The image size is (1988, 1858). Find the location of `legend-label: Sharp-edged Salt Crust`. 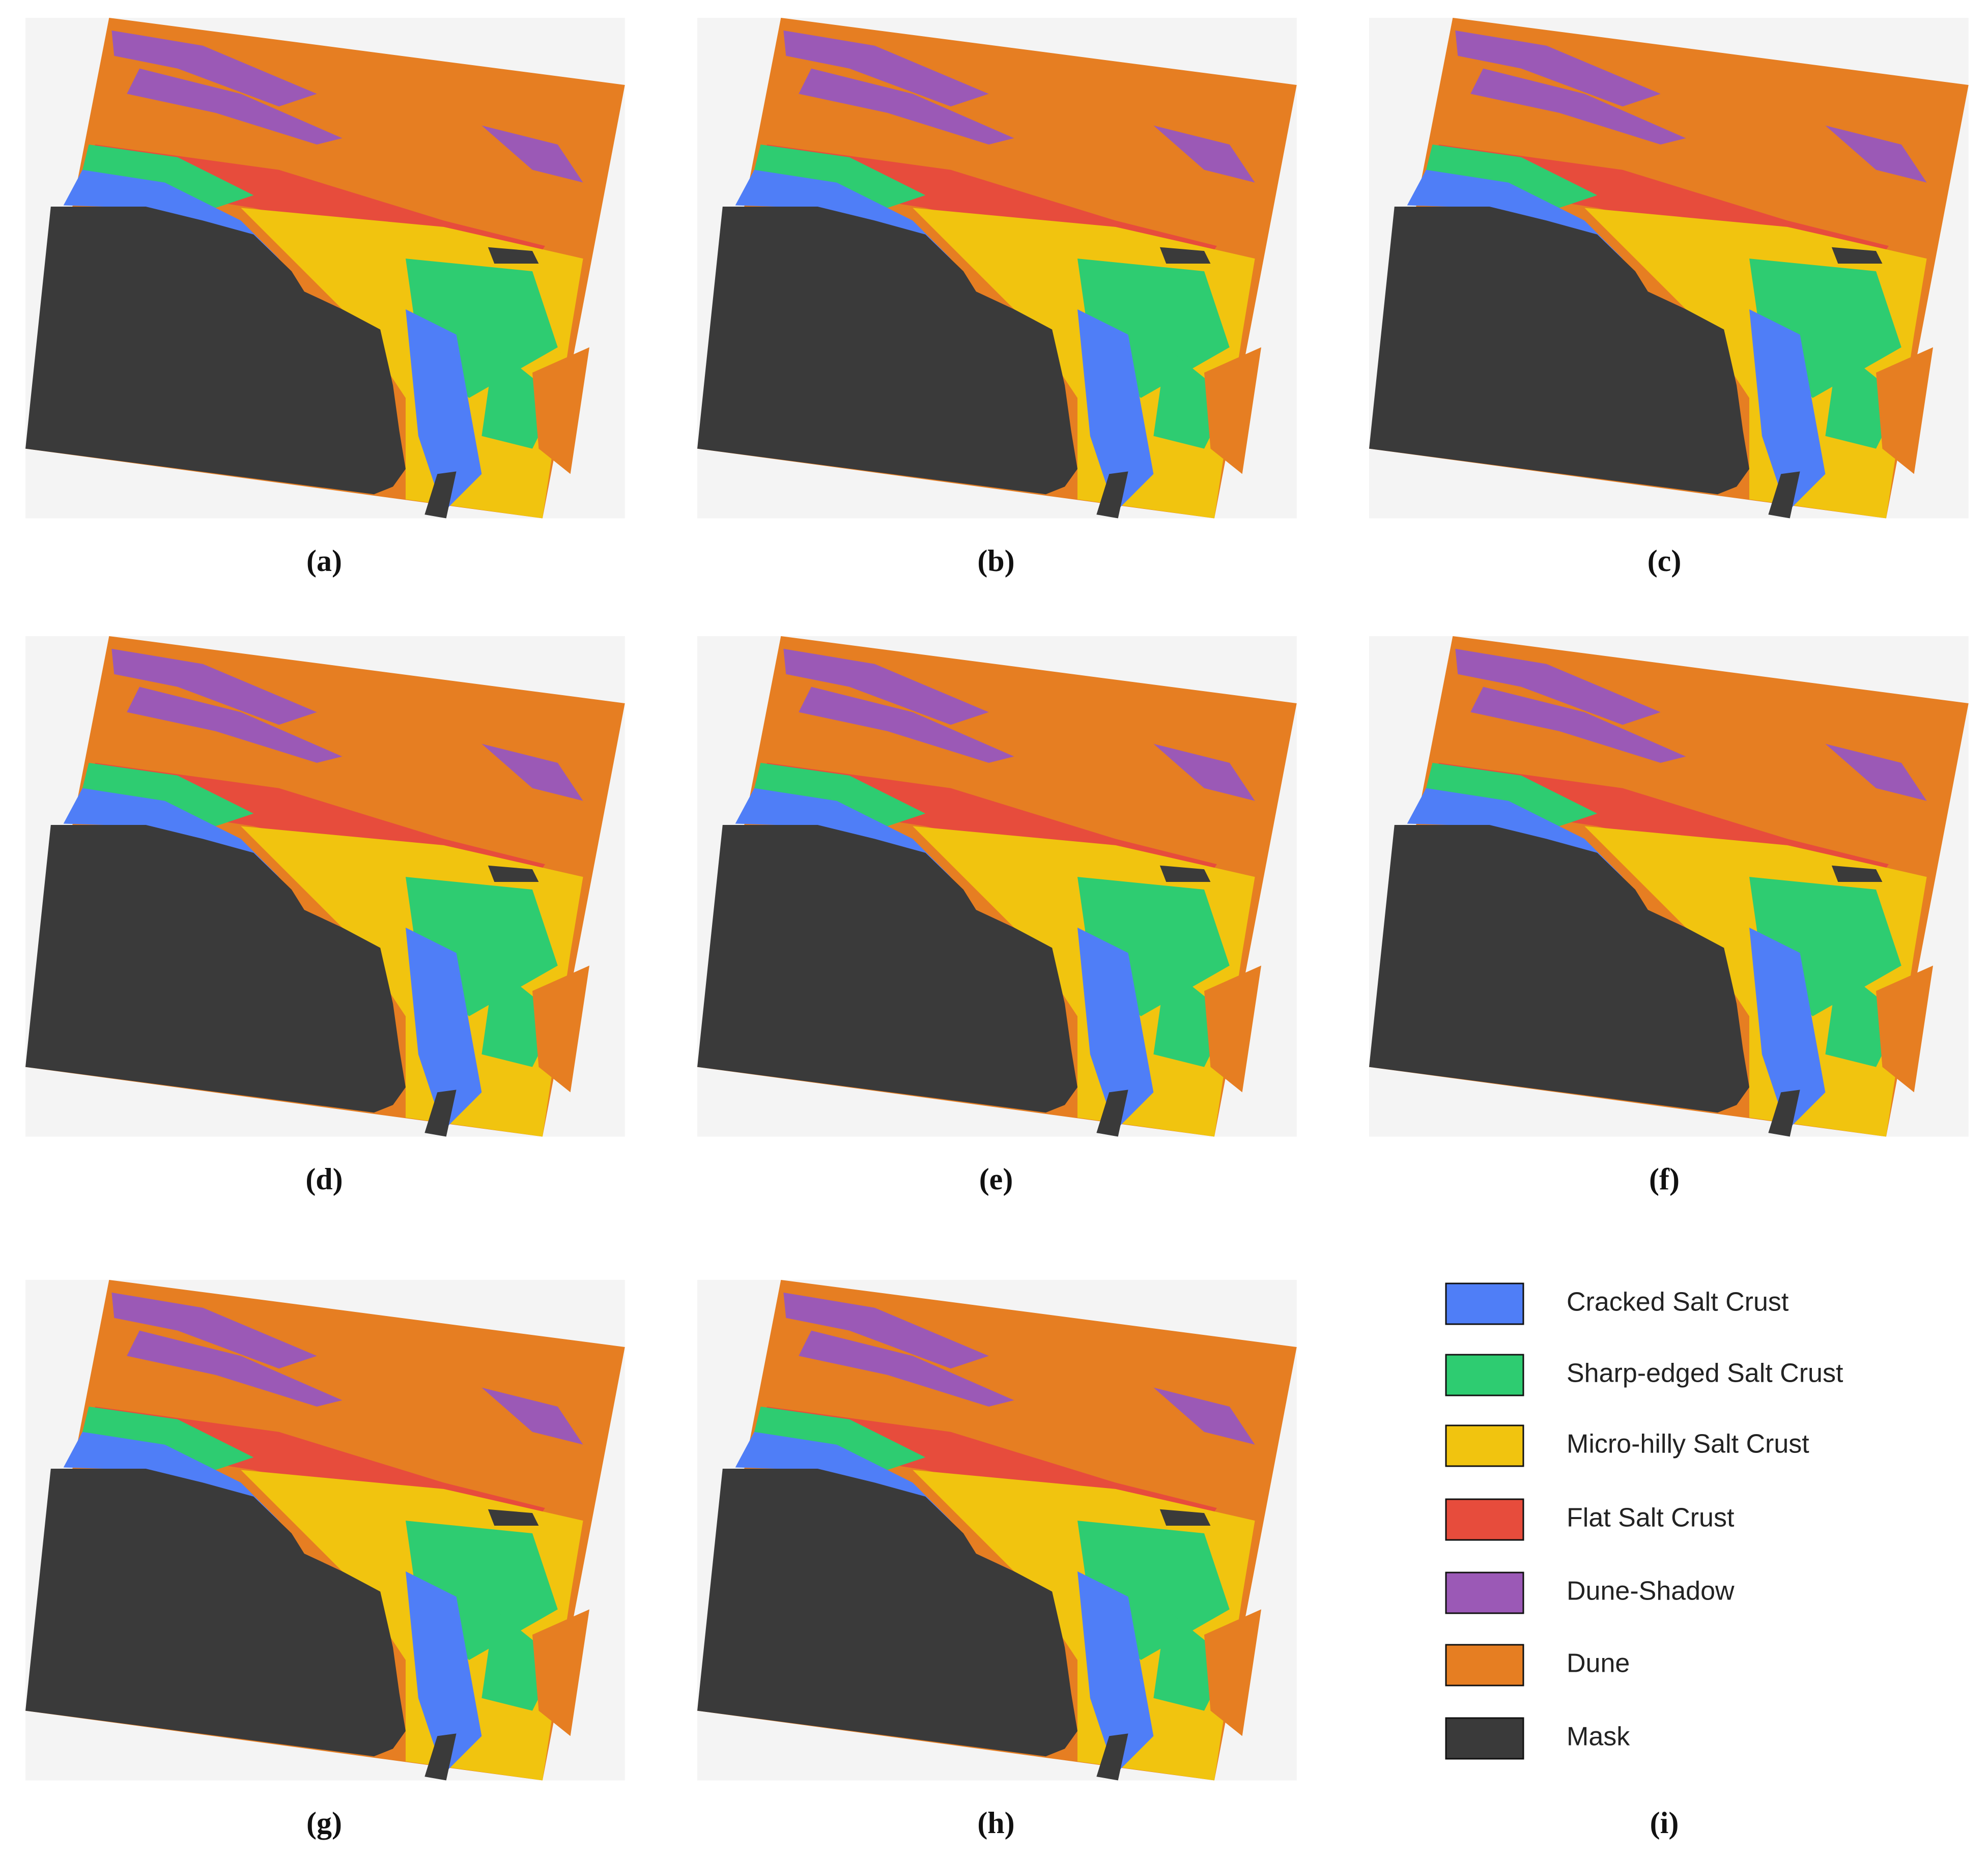

legend-label: Sharp-edged Salt Crust is located at coordinates (1705, 1373).